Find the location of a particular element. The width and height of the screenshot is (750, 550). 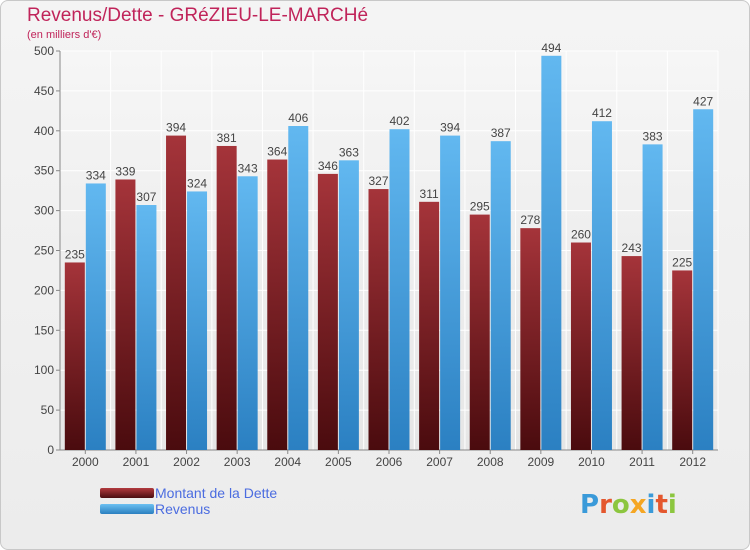

y-tick-label-0: 0 is located at coordinates (50, 450).